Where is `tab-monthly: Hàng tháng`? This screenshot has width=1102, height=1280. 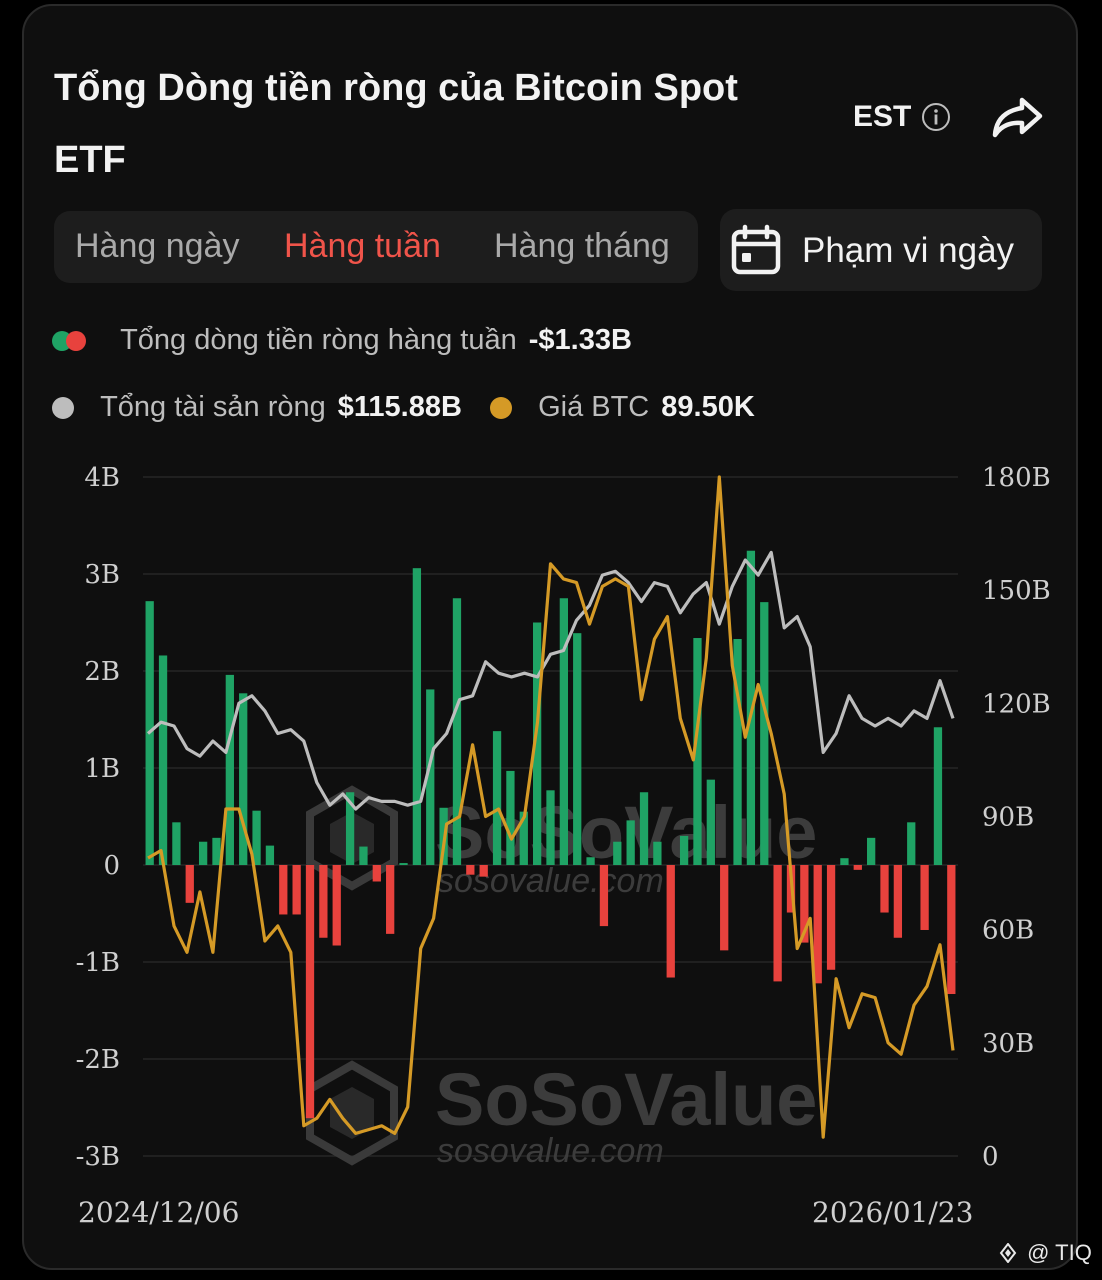 tab-monthly: Hàng tháng is located at coordinates (582, 246).